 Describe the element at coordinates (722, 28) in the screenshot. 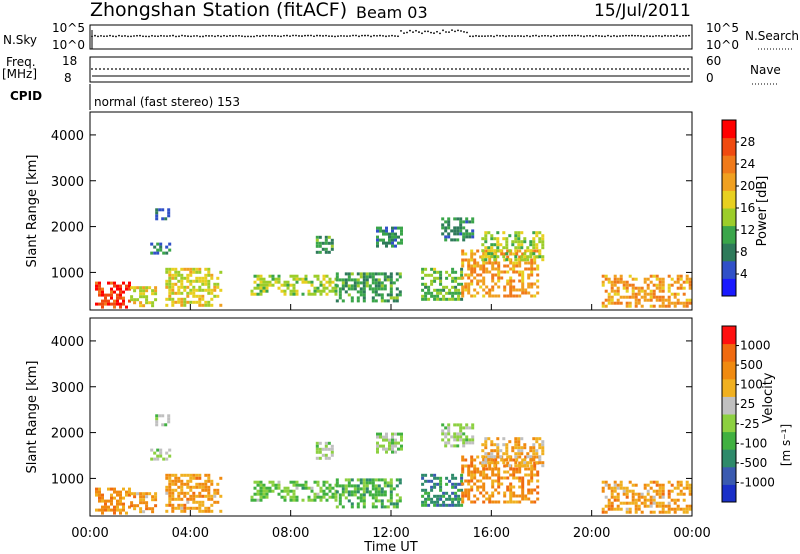

I see `nsearch-tick-top: 10^5` at that location.